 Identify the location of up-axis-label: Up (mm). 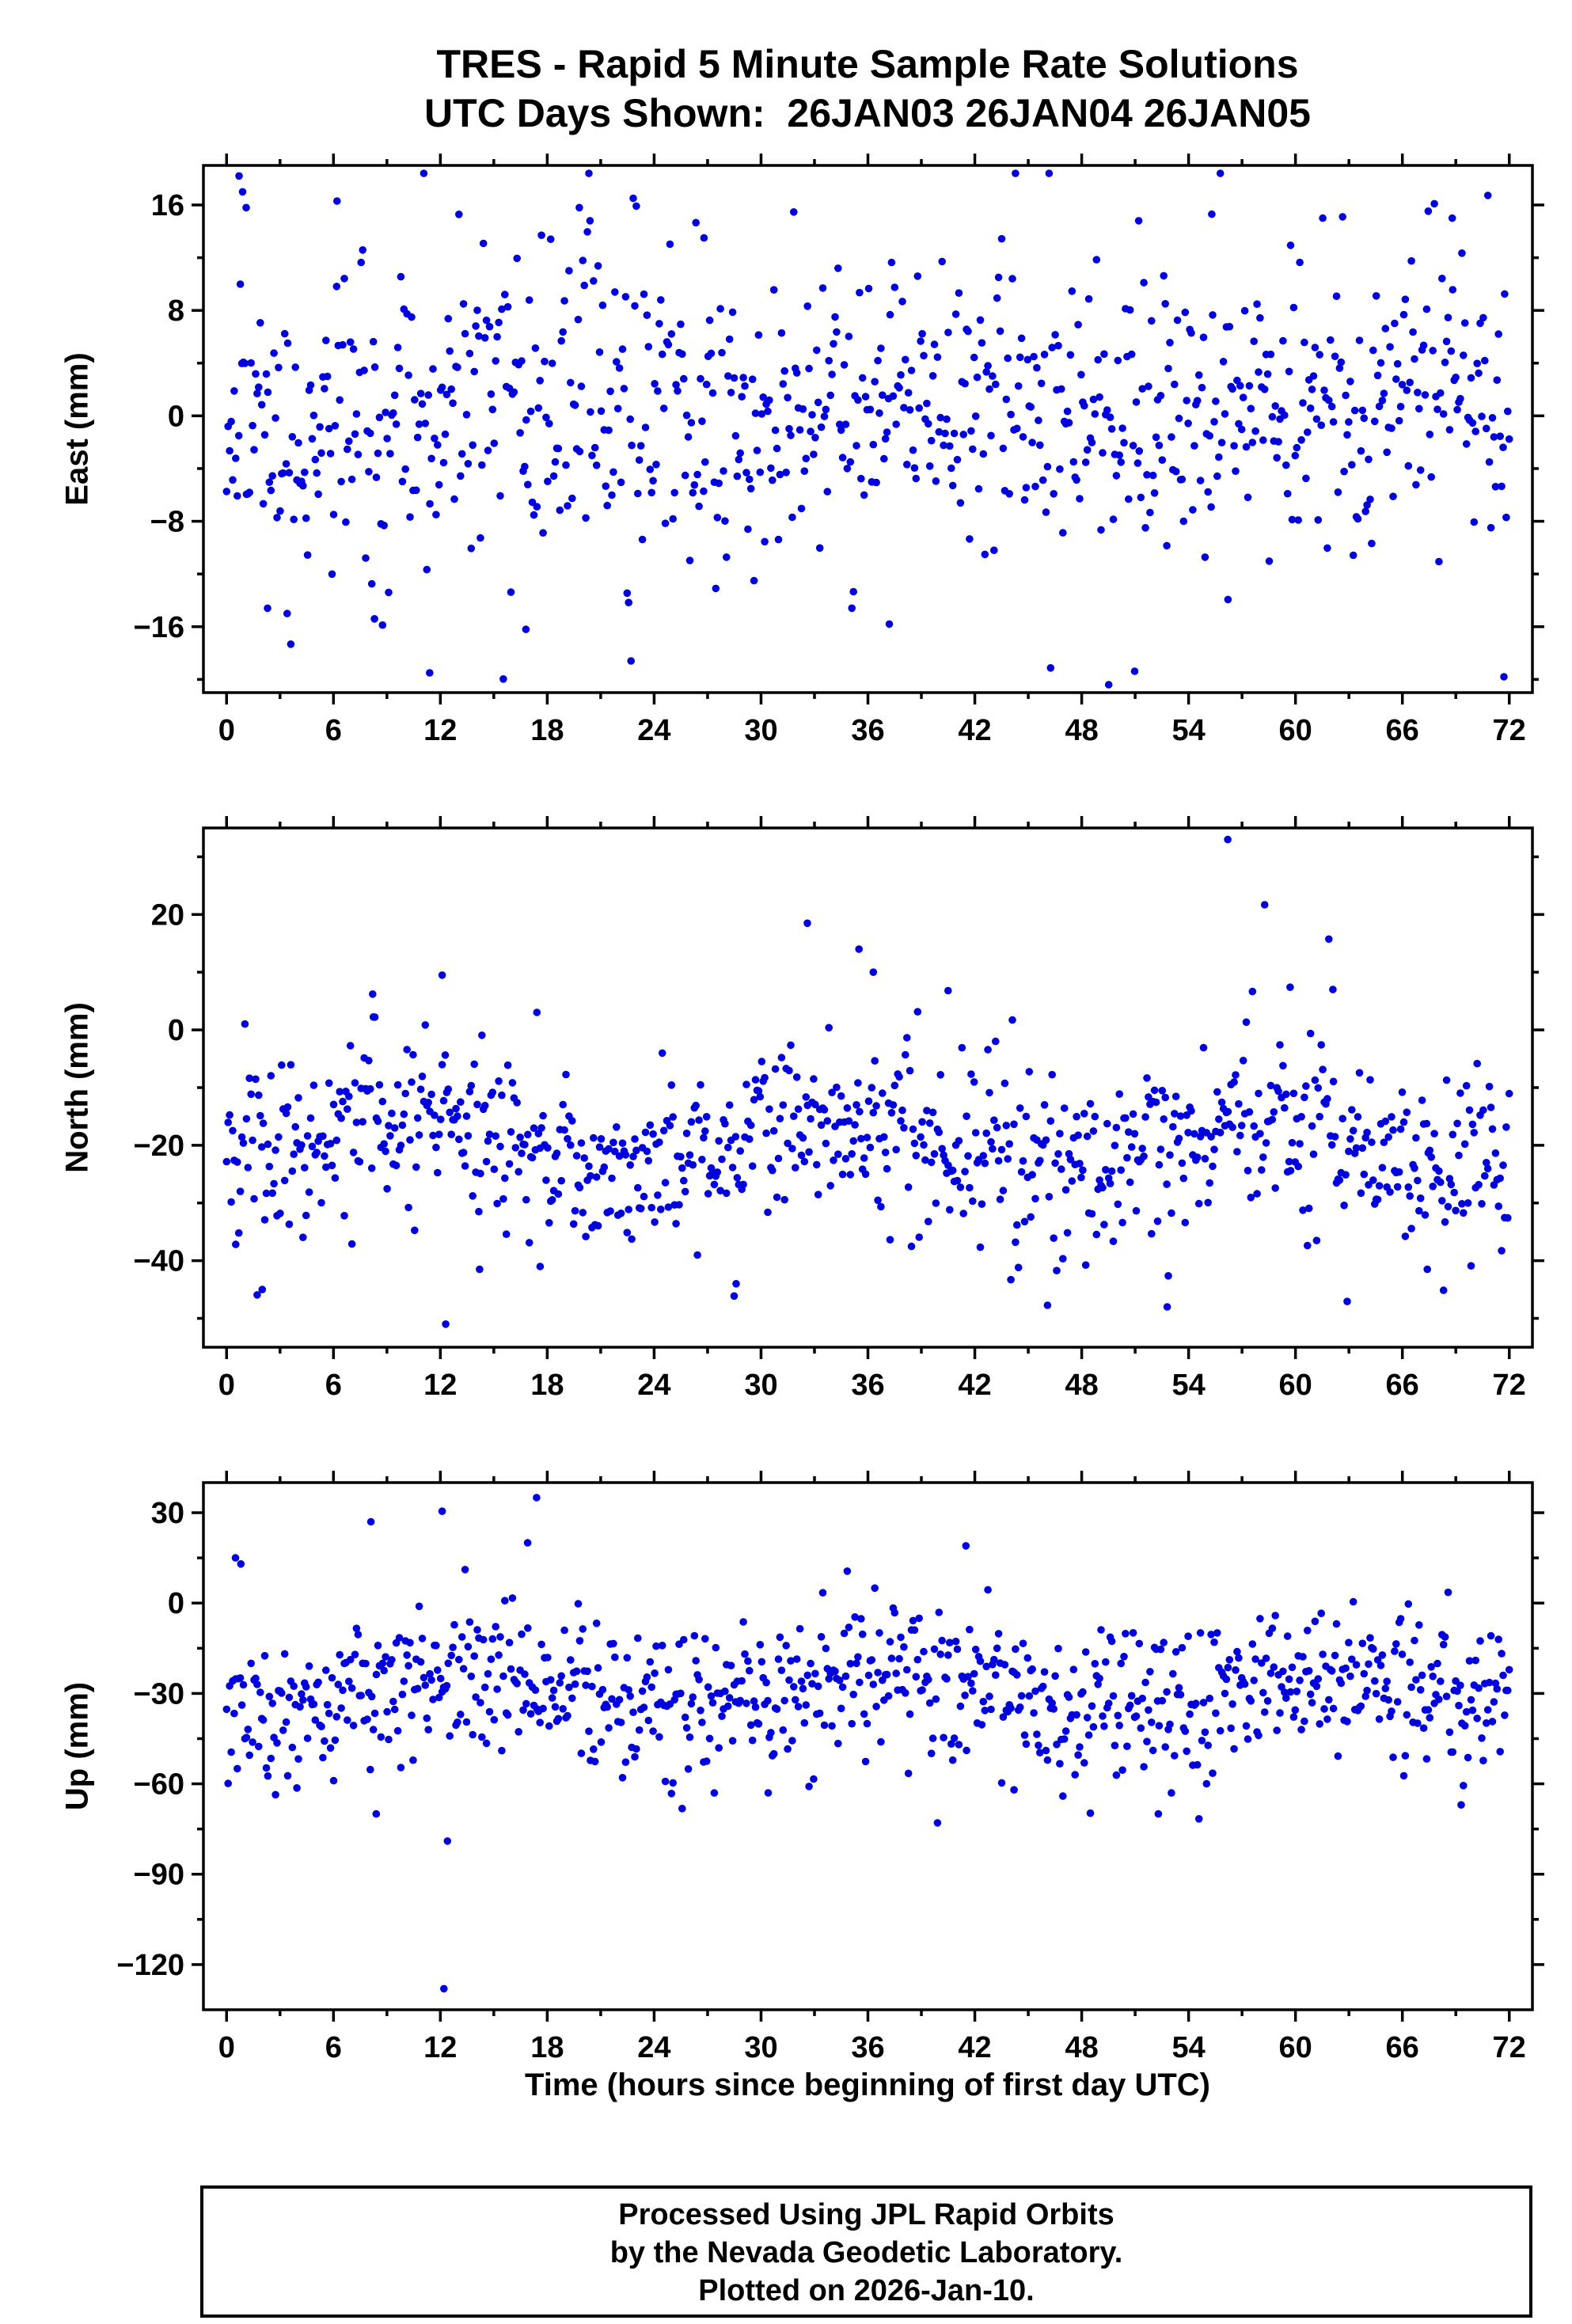
(77, 1746).